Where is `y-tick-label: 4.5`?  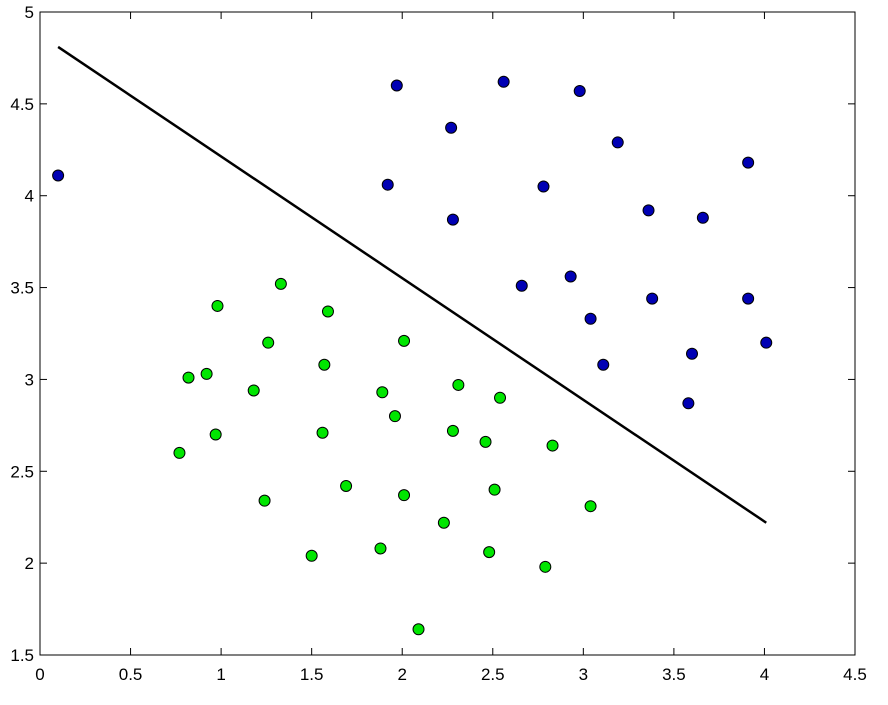 y-tick-label: 4.5 is located at coordinates (22, 104).